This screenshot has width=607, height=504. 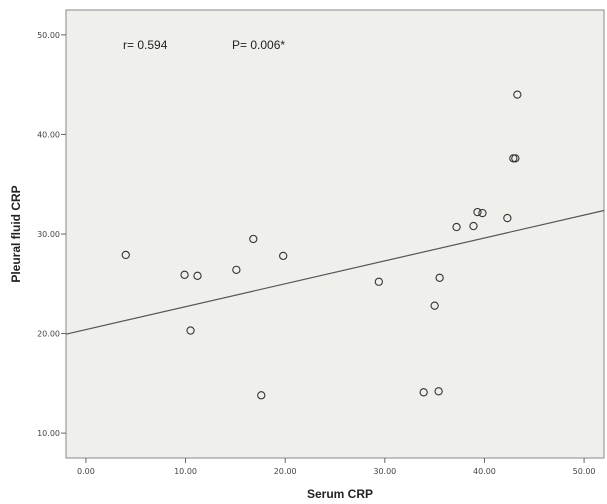 What do you see at coordinates (285, 471) in the screenshot?
I see `x-tick-label: 20.00` at bounding box center [285, 471].